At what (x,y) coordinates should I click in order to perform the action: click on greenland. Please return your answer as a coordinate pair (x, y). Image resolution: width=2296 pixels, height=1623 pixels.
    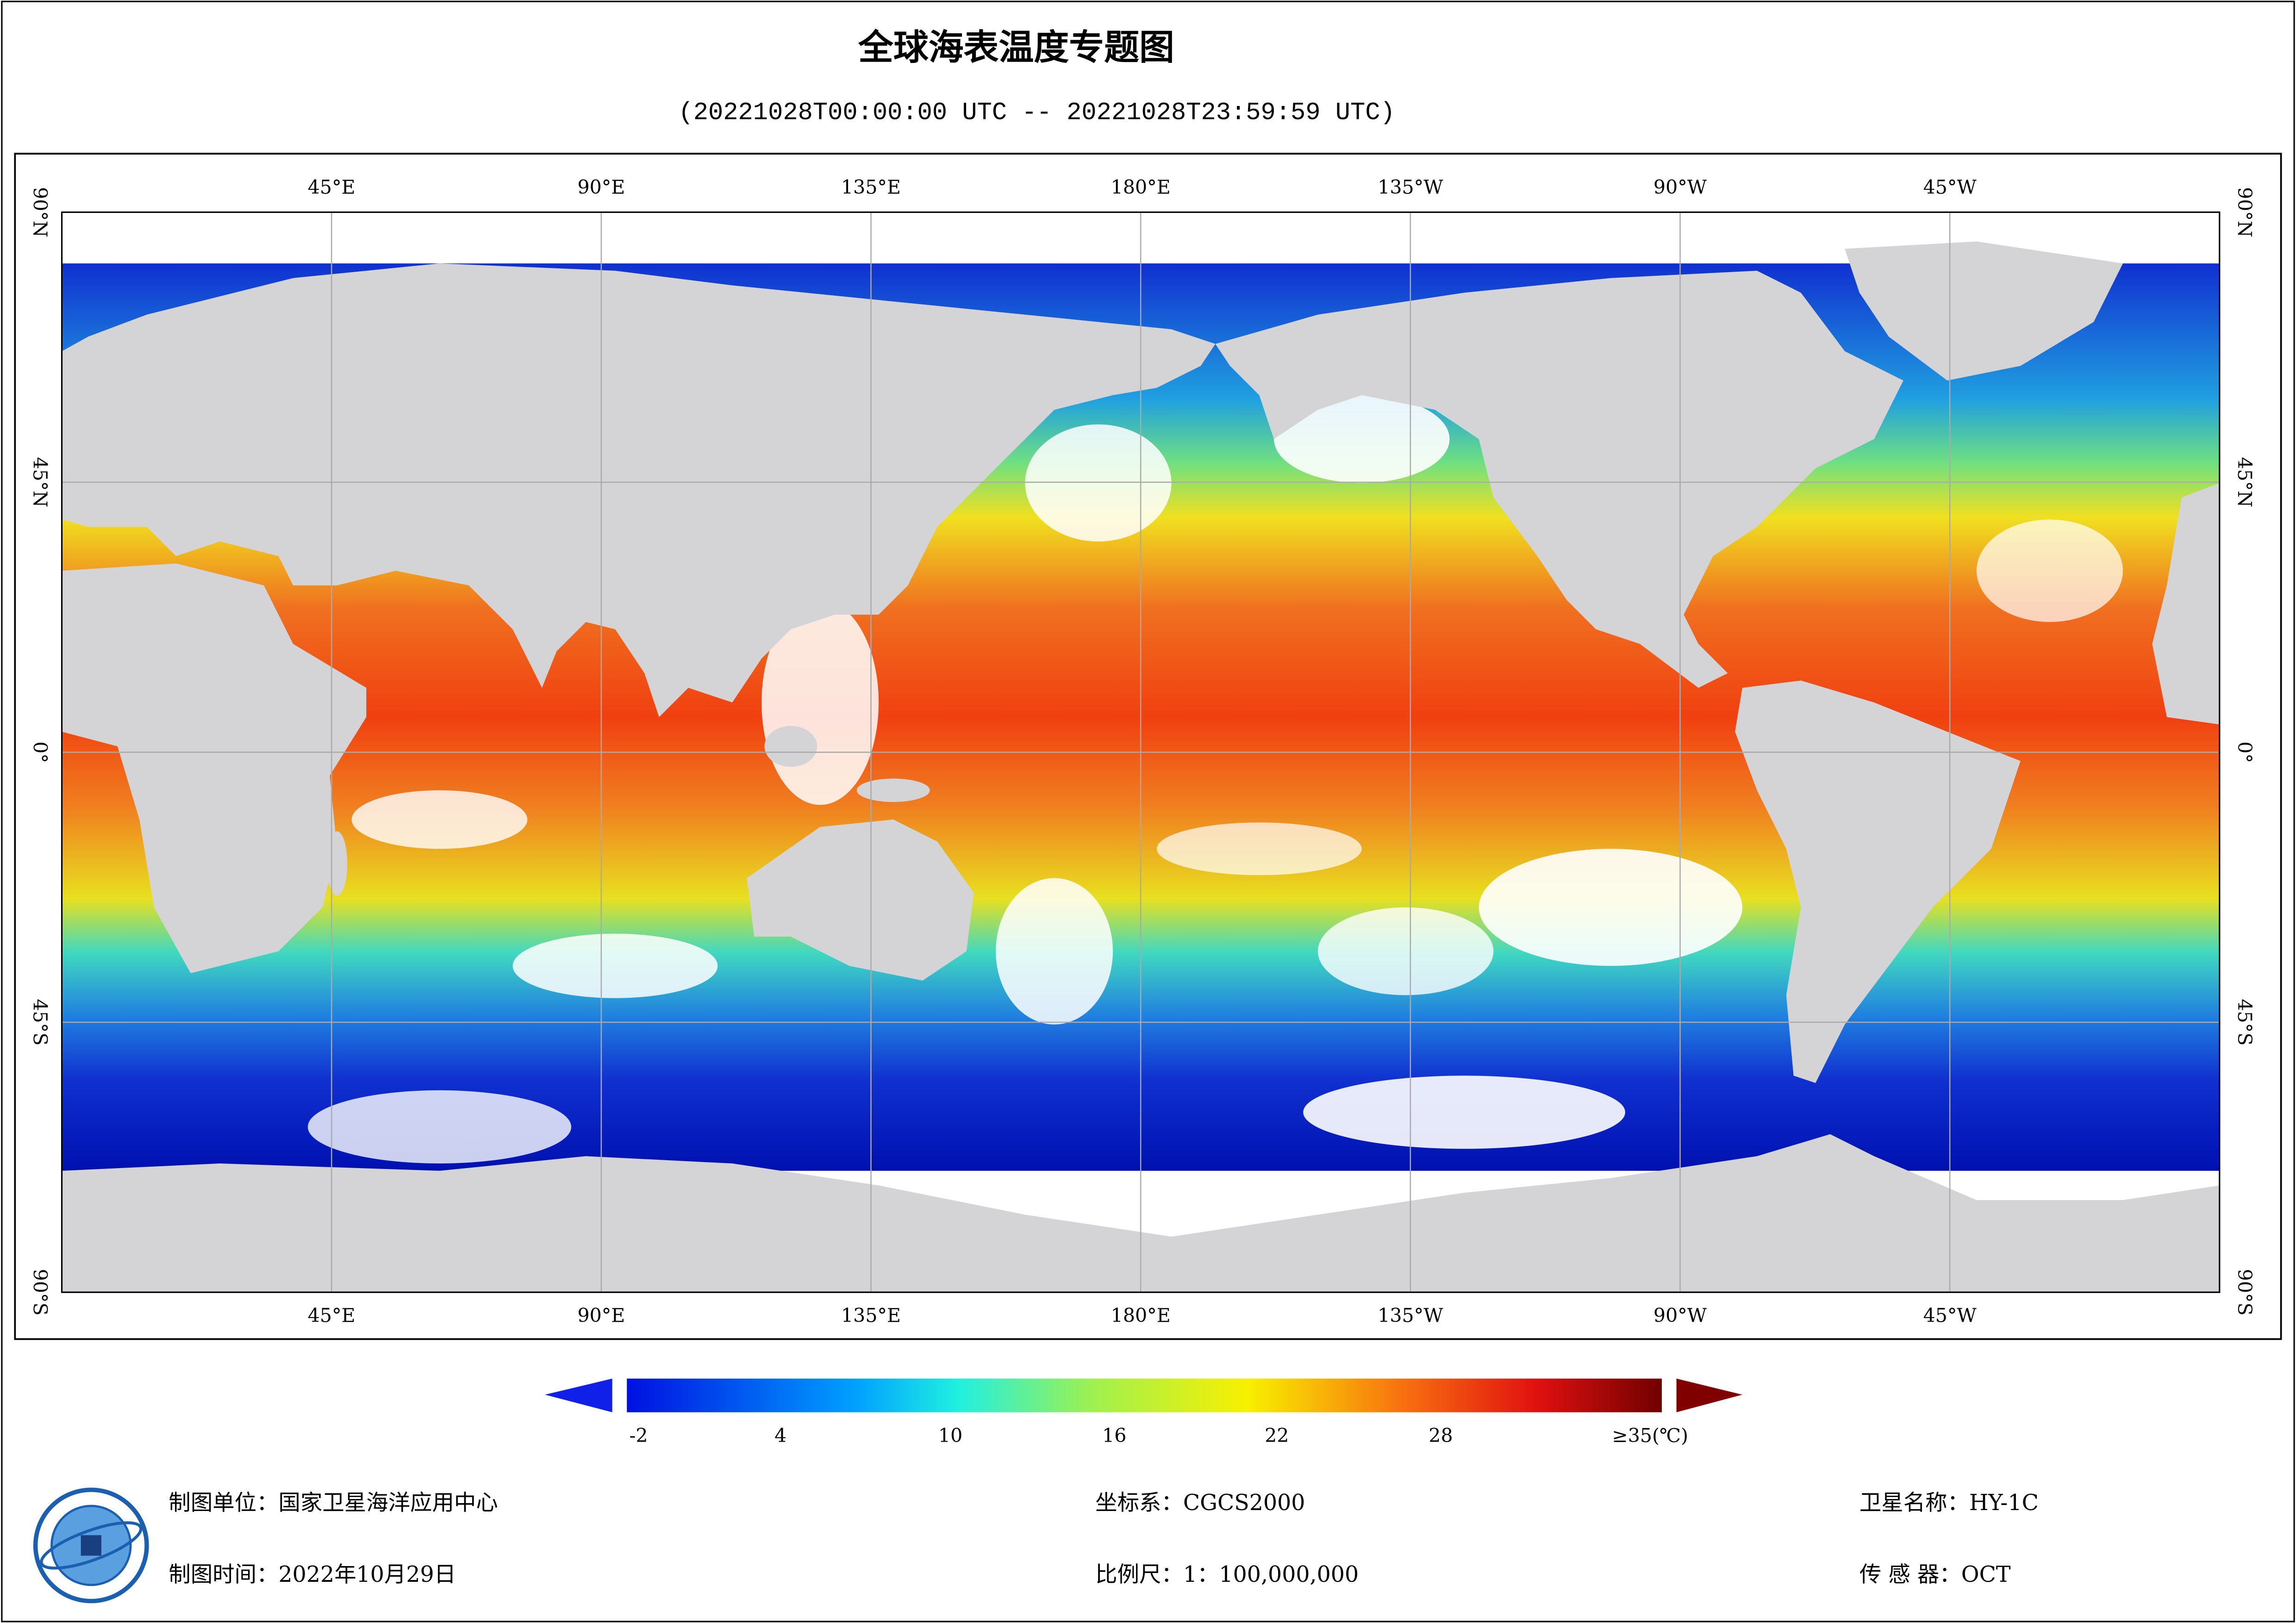
    Looking at the image, I should click on (1984, 311).